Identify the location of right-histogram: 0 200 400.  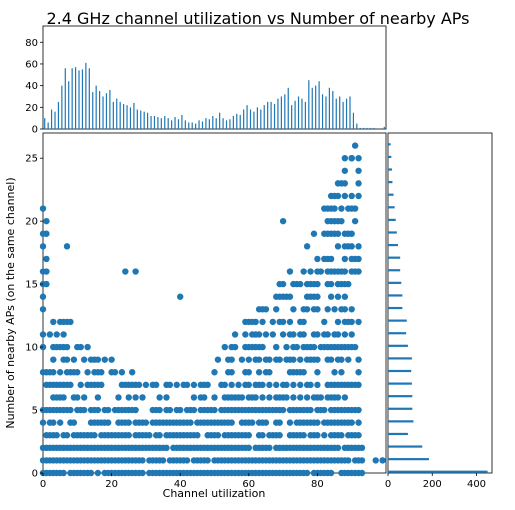
(439, 311).